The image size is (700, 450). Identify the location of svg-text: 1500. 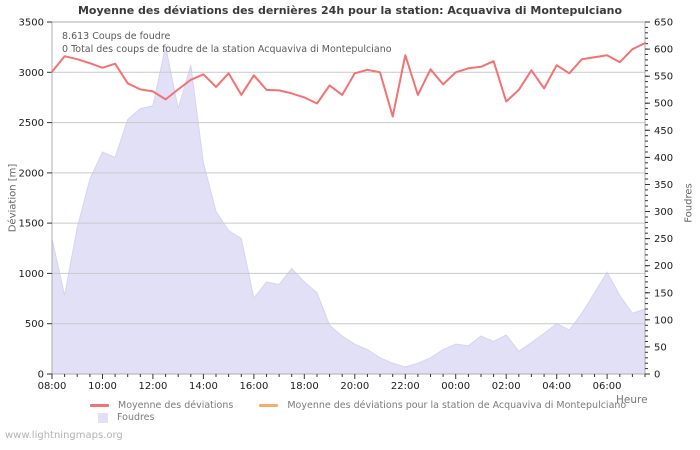
(31, 224).